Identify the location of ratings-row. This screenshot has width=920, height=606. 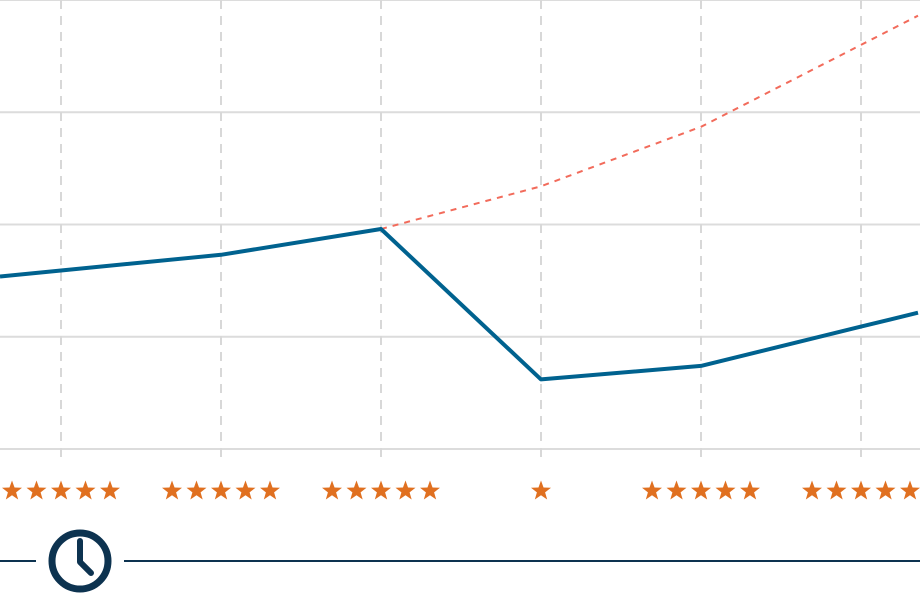
(461, 490).